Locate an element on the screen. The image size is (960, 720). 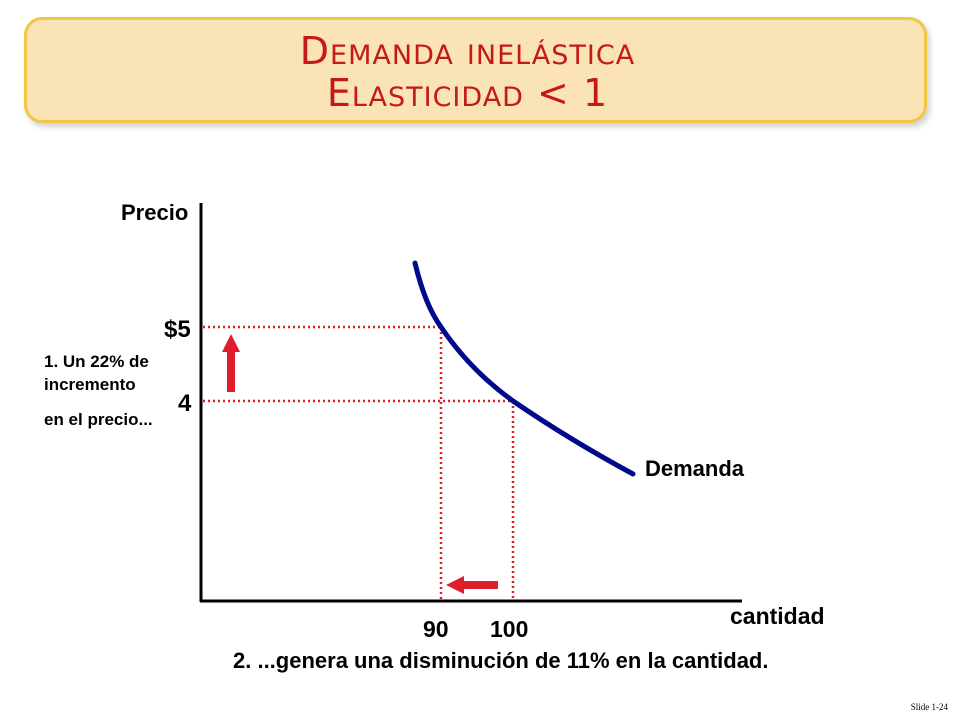
quantity-tick-90: 90 is located at coordinates (436, 629).